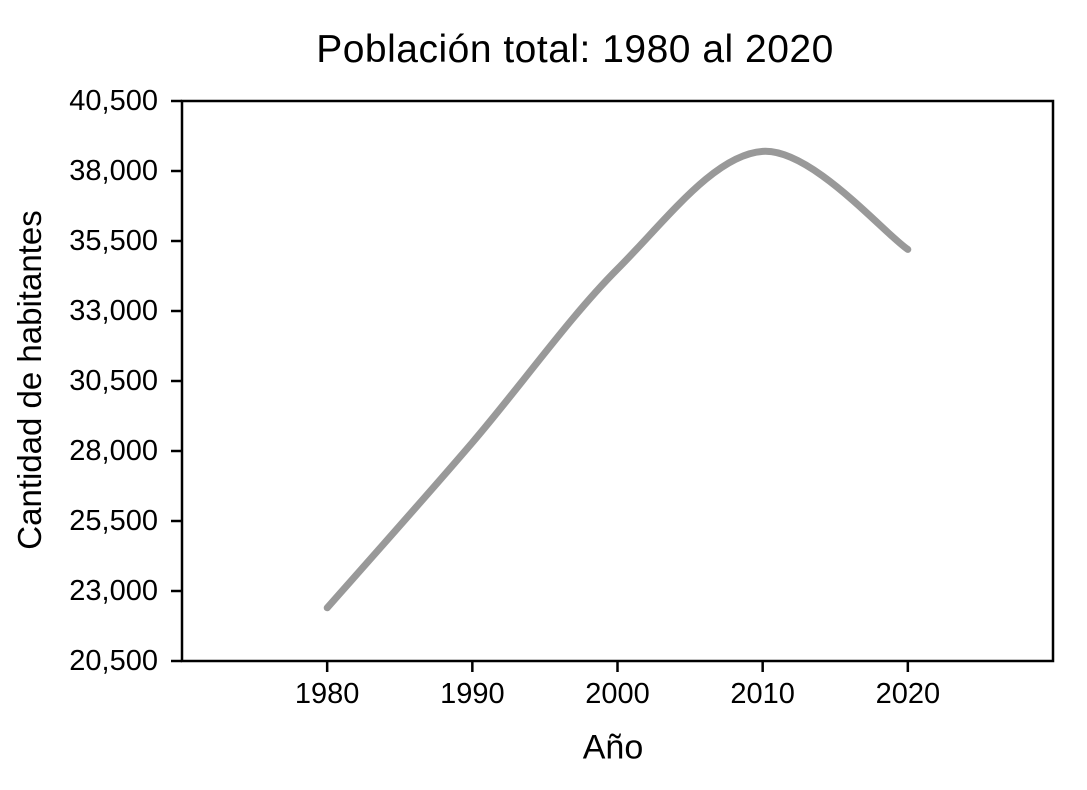 The height and width of the screenshot is (790, 1087). Describe the element at coordinates (327, 694) in the screenshot. I see `x-tick-label: 1980` at that location.